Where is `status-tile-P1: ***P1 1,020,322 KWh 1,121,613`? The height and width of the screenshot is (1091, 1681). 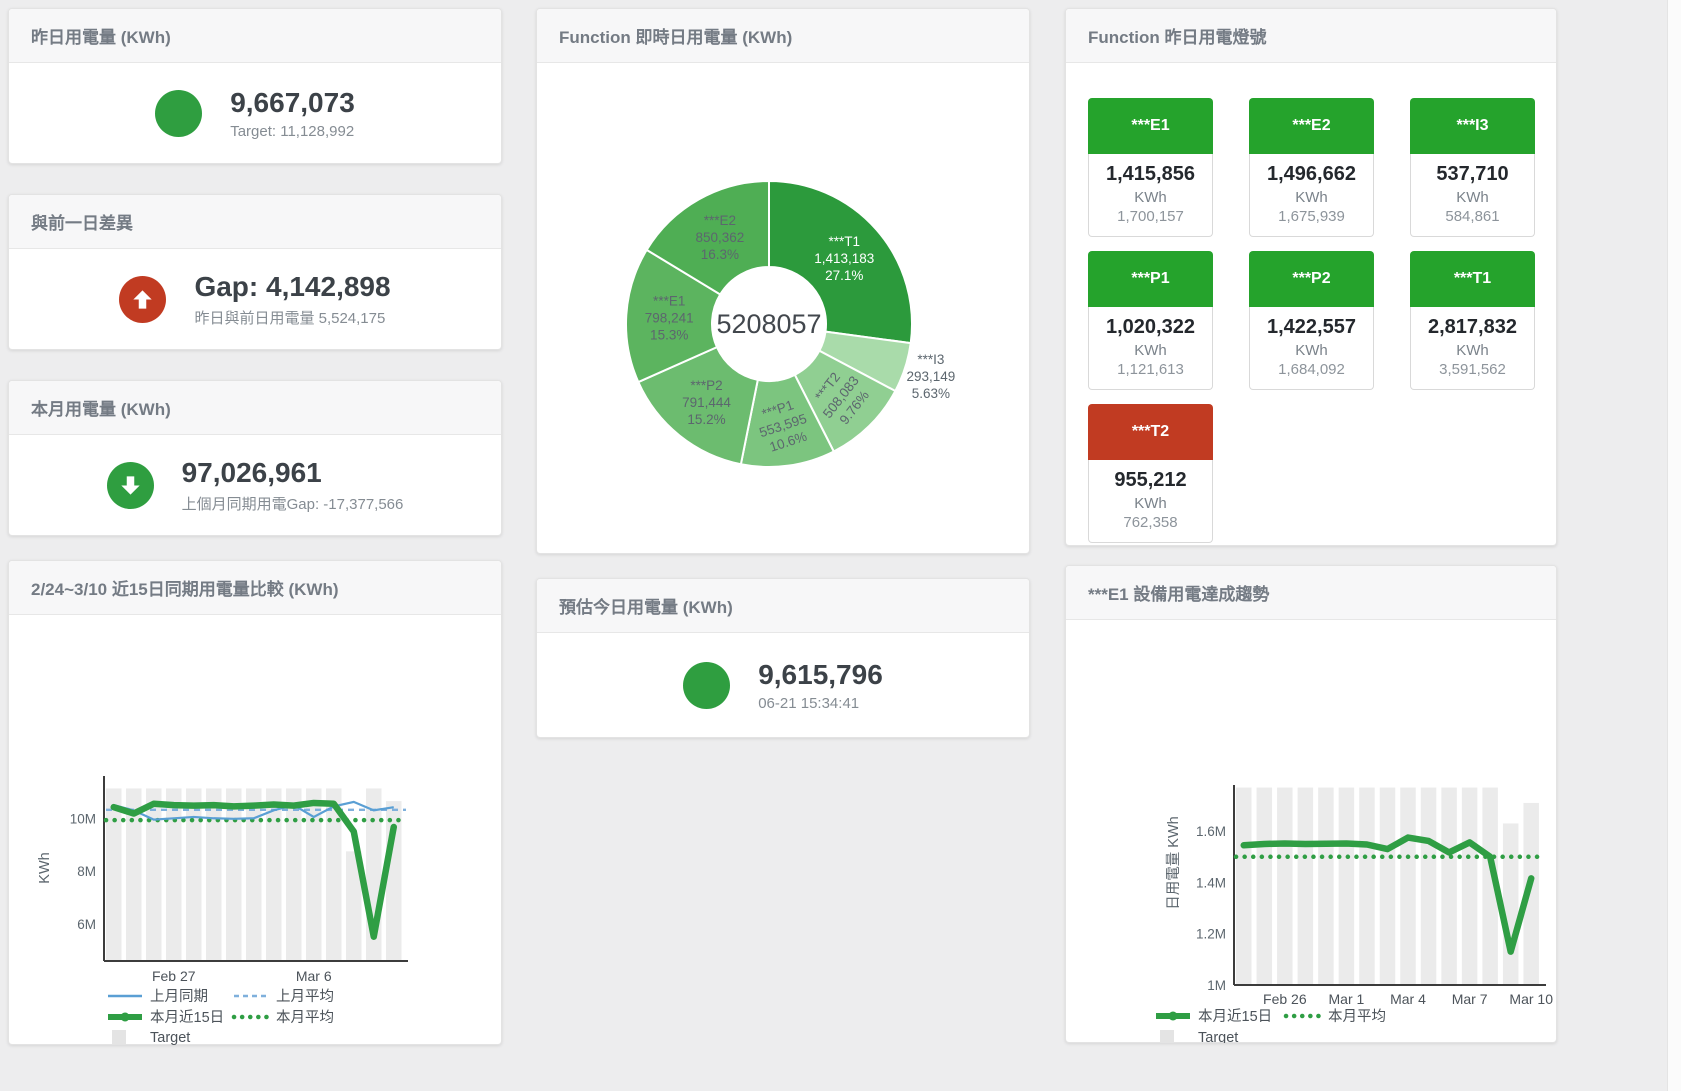
status-tile-P1: ***P1 1,020,322 KWh 1,121,613 is located at coordinates (1150, 320).